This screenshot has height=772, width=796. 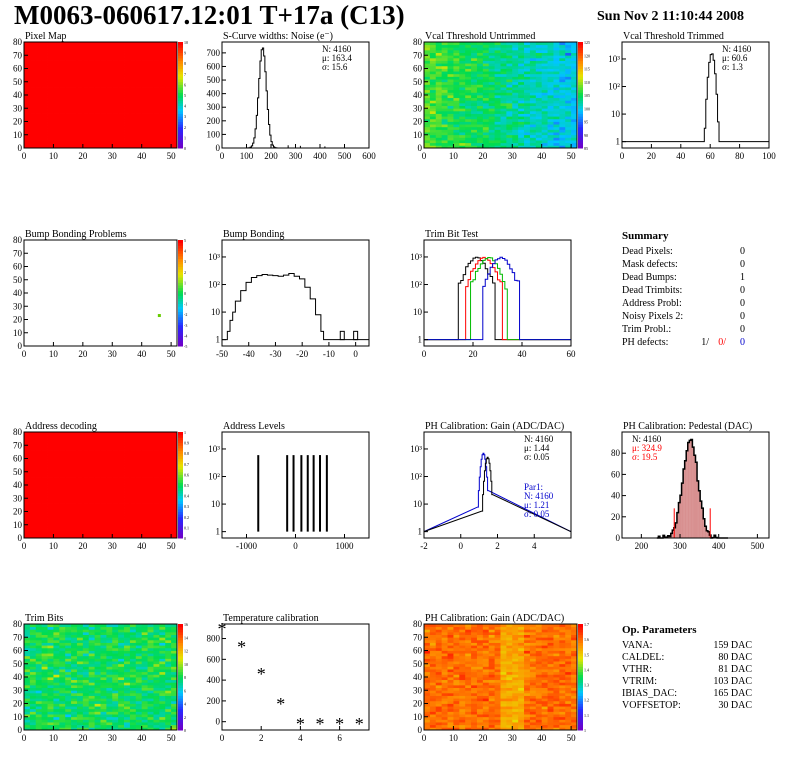 I want to click on y-tick-label: 60, so click(x=418, y=69).